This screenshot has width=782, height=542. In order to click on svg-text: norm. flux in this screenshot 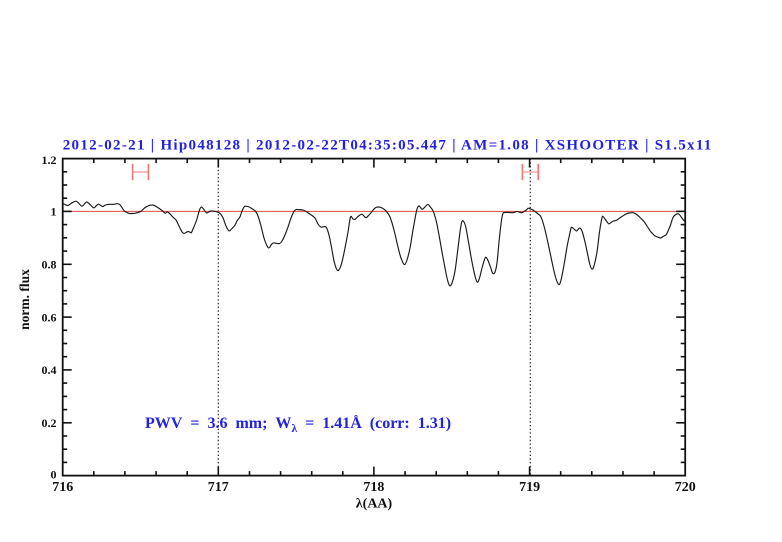, I will do `click(24, 299)`.